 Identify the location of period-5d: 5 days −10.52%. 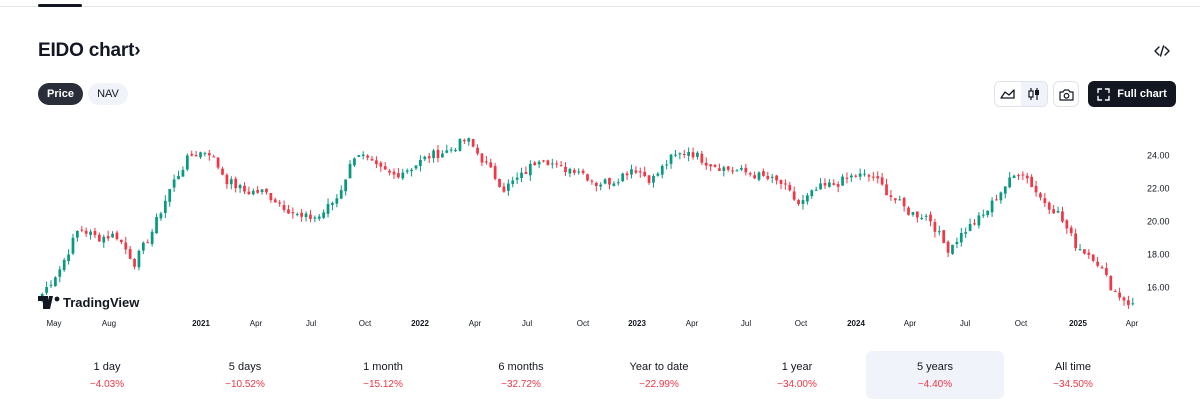
(245, 375).